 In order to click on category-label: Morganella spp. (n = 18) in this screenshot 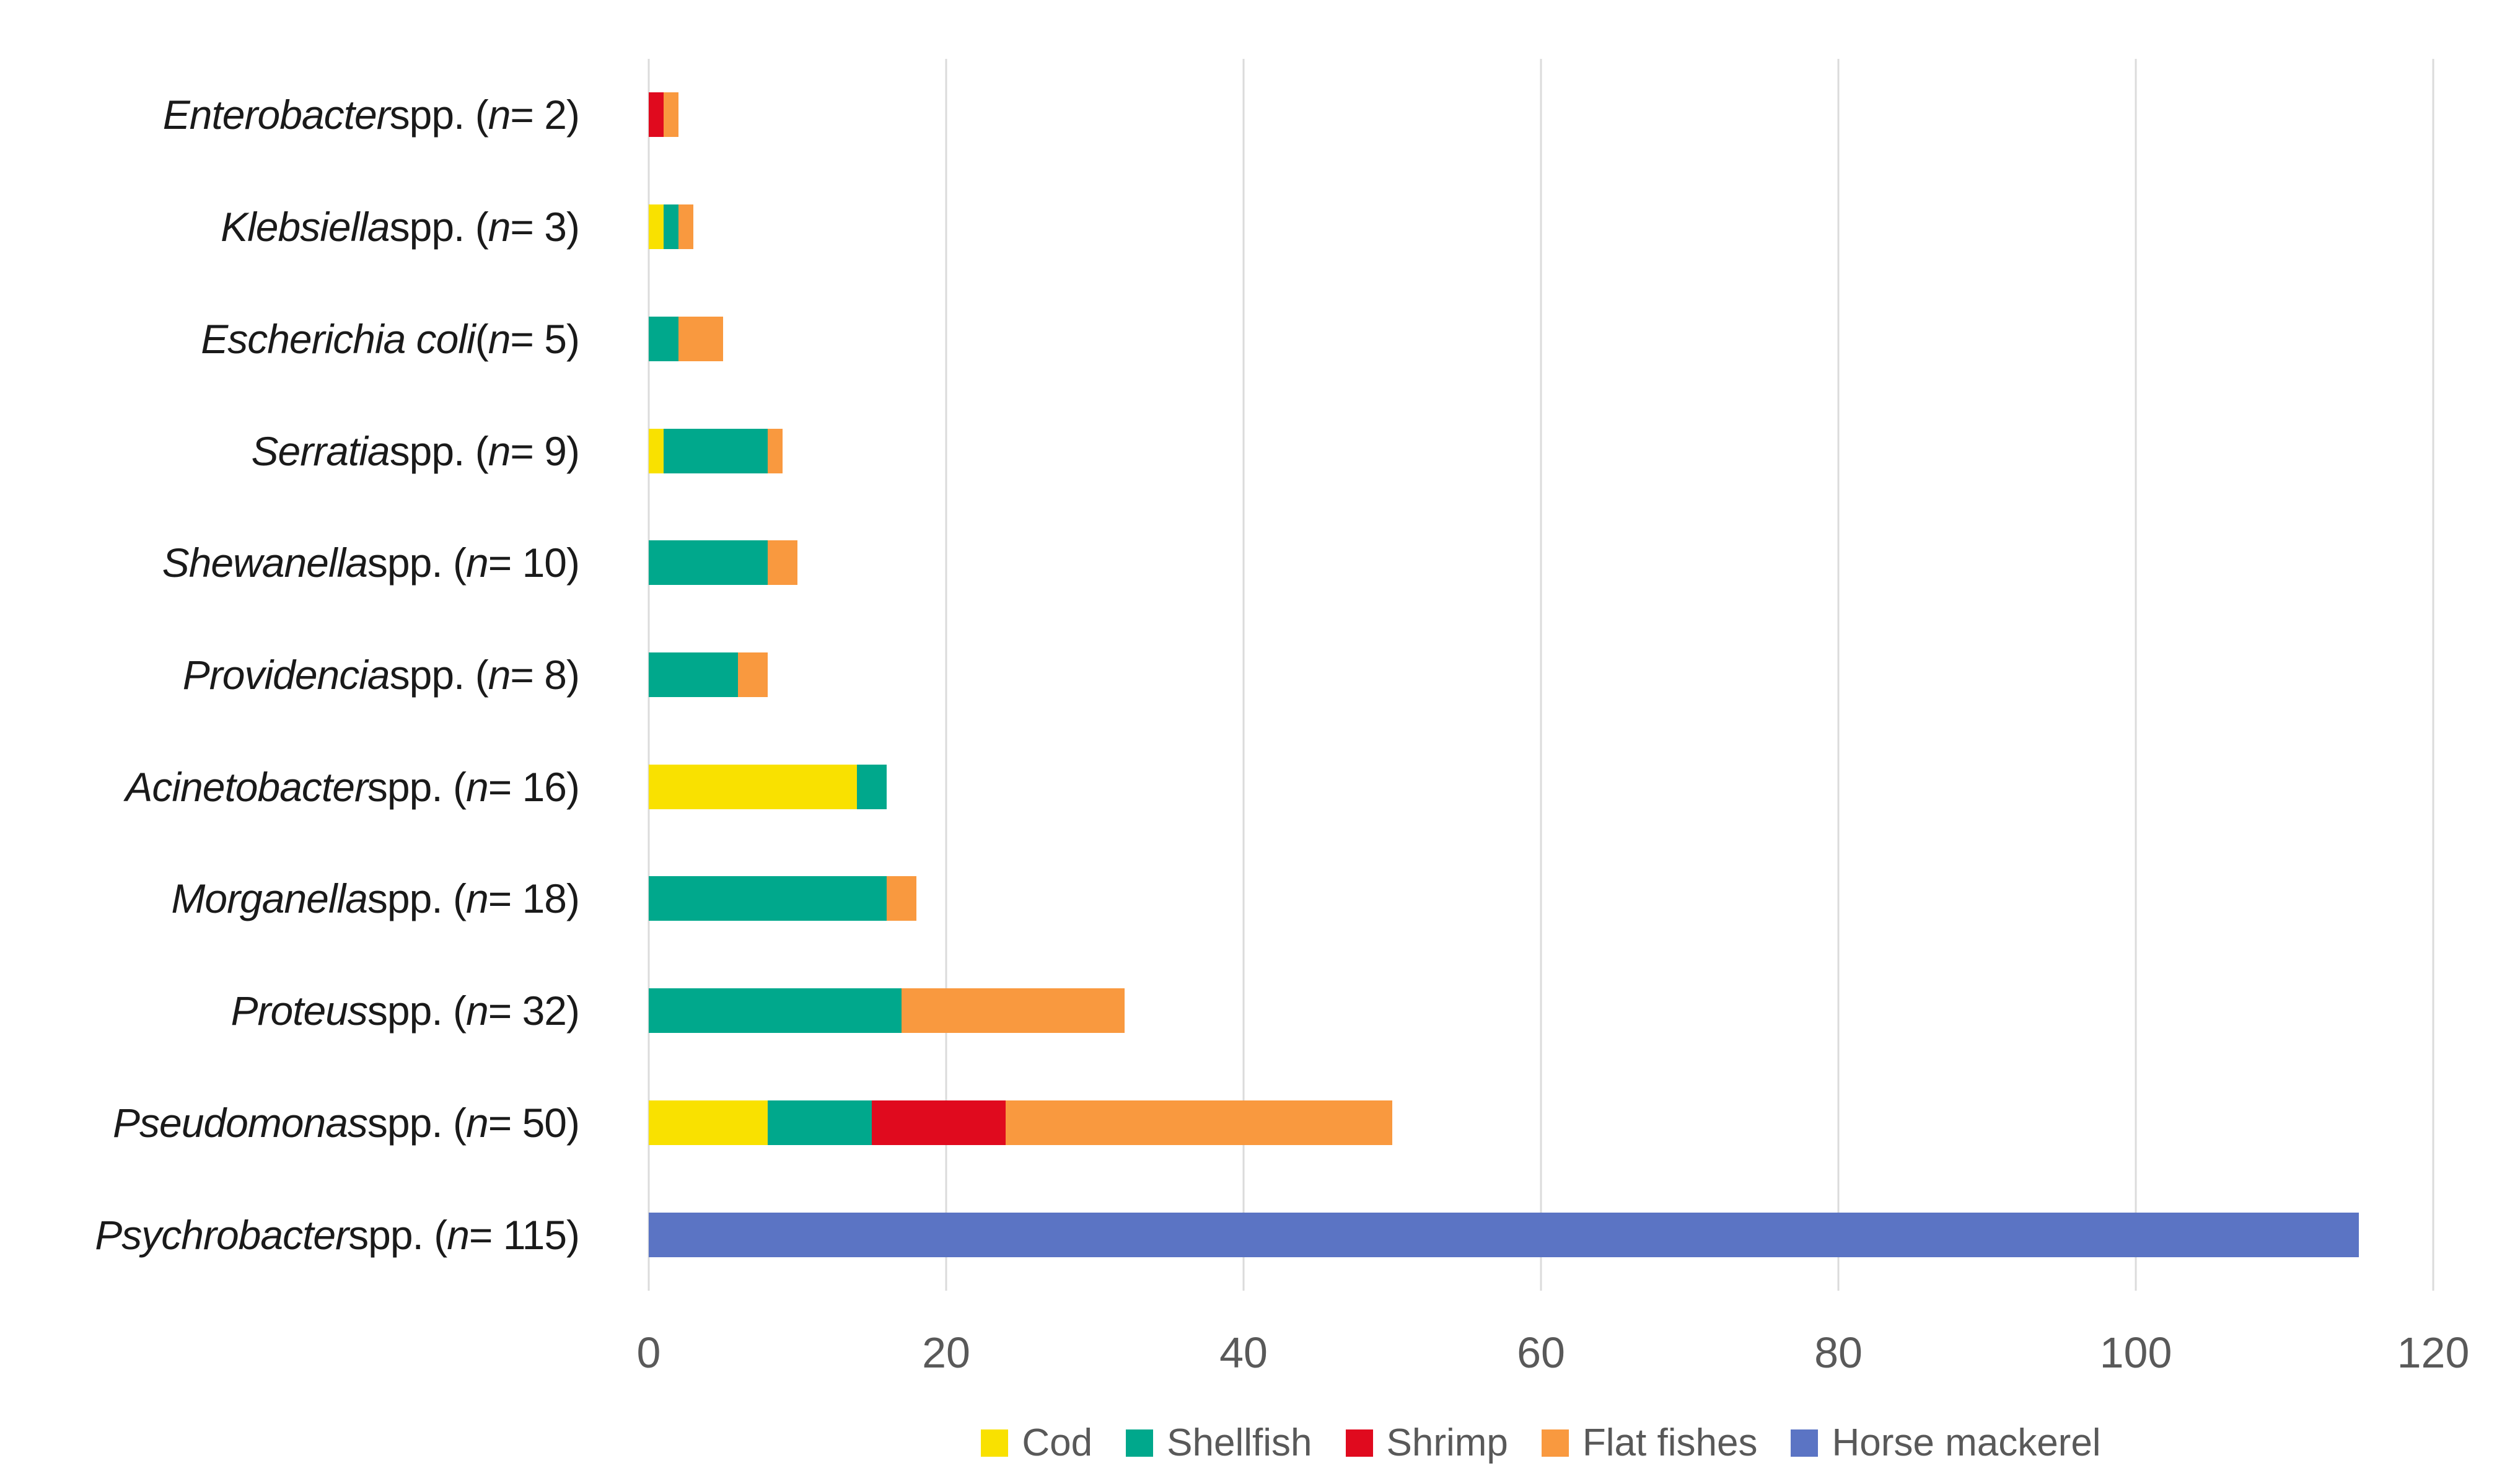, I will do `click(375, 899)`.